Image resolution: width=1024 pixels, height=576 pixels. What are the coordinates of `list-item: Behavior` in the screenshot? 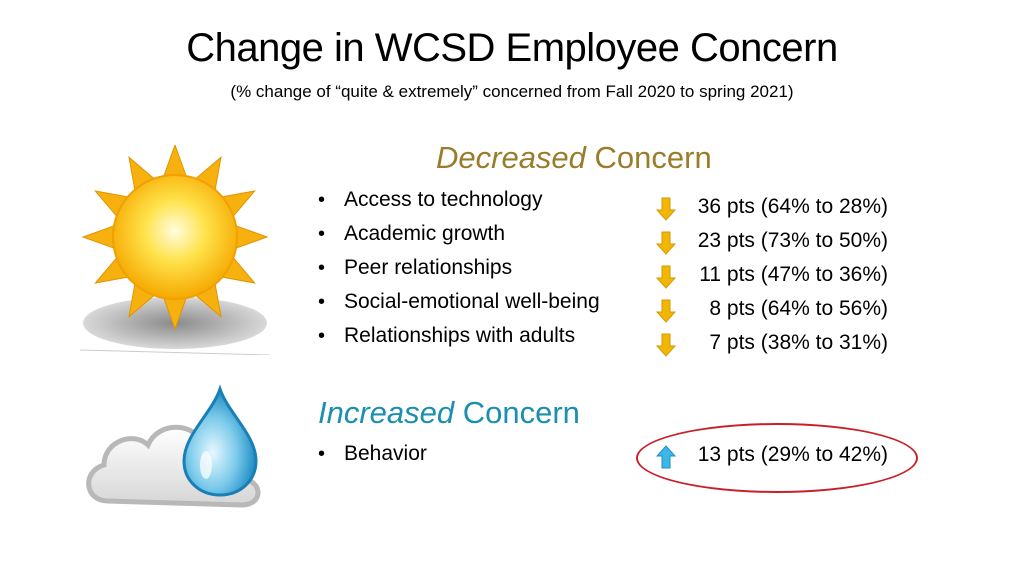 It's located at (370, 454).